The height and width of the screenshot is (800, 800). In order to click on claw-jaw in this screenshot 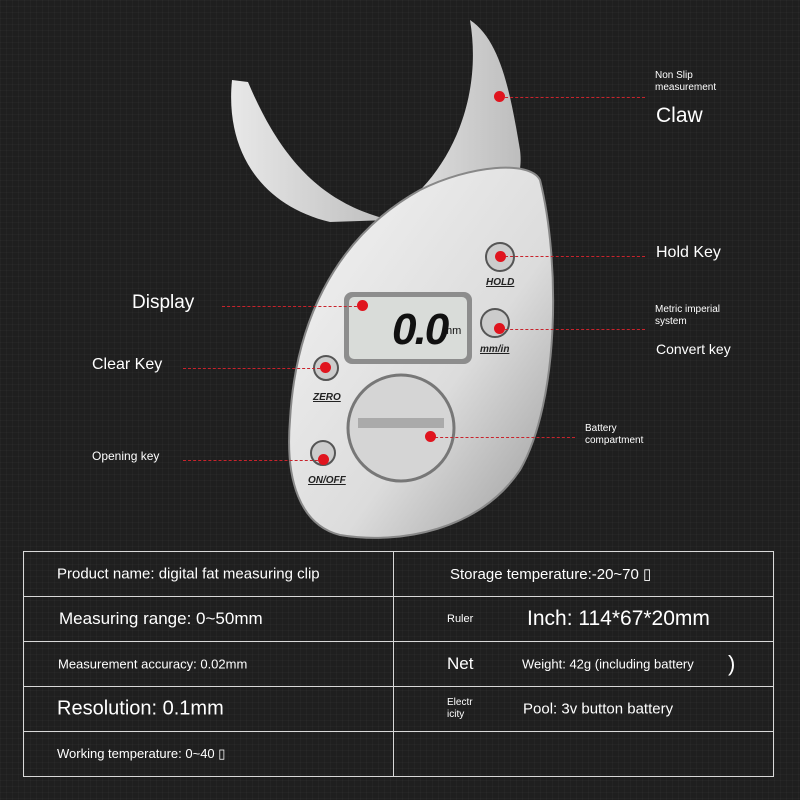, I will do `click(310, 151)`.